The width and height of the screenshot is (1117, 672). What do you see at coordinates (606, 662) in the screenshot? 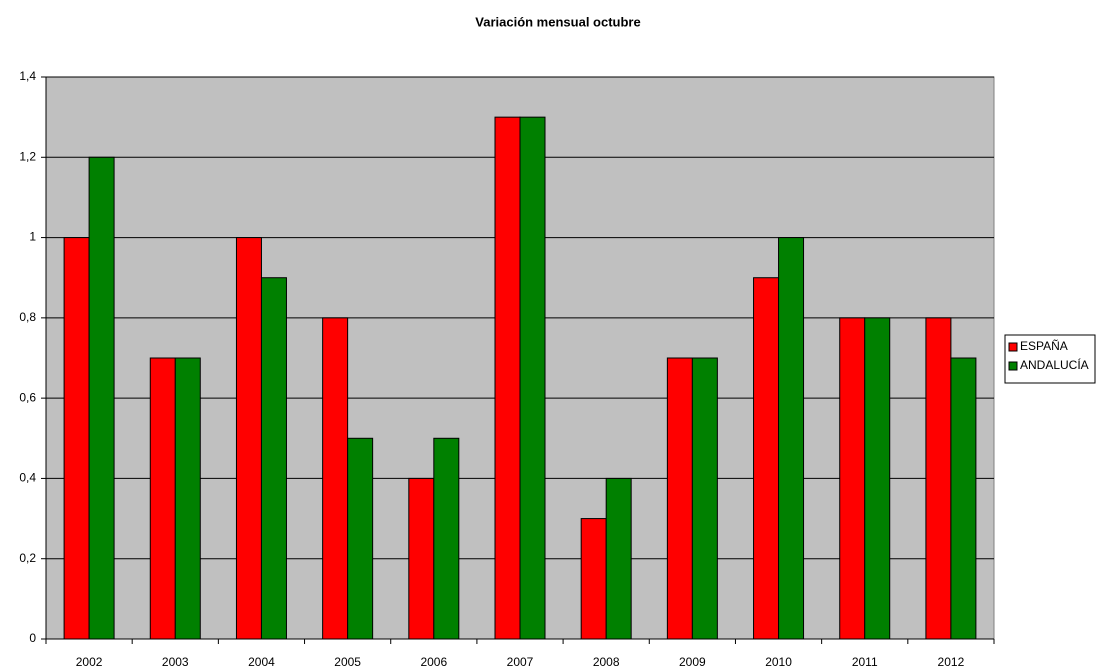
I see `x-tick-label: 2008` at bounding box center [606, 662].